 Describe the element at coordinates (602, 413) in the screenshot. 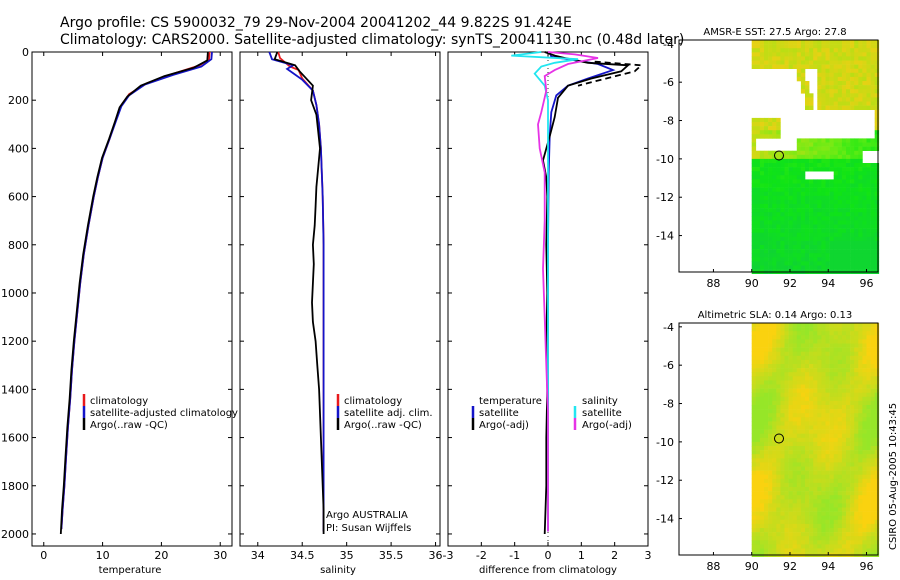

I see `legend-sal-satellite: satellite` at that location.